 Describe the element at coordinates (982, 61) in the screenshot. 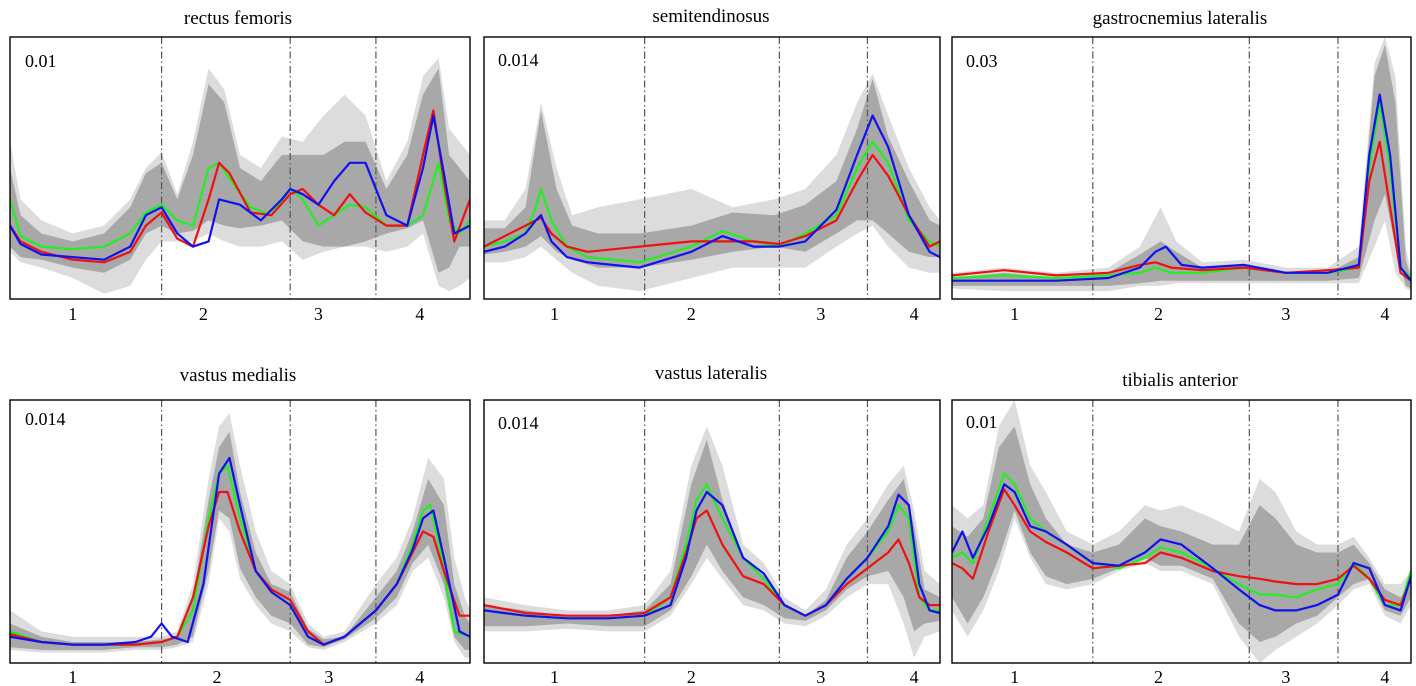

I see `scale-label: 0.03` at that location.